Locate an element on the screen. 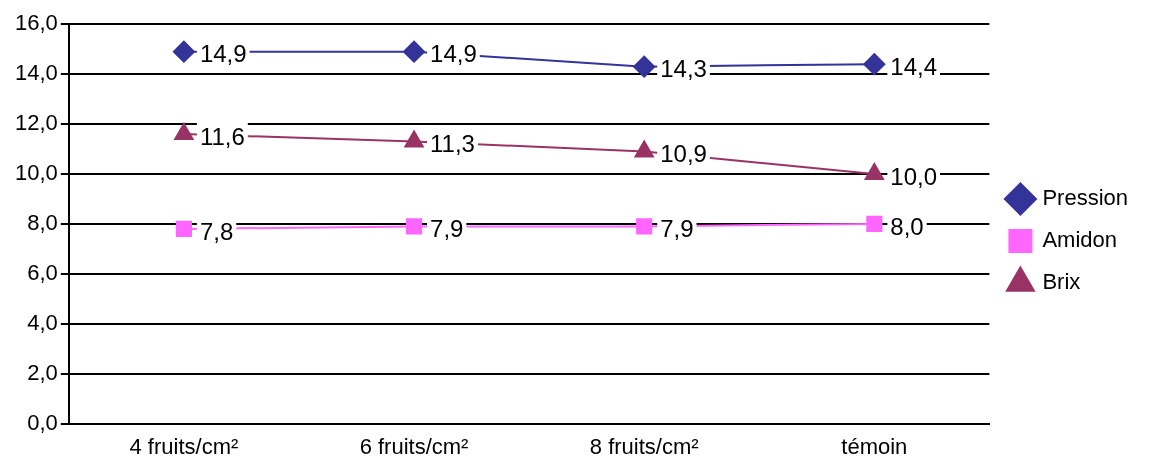 The height and width of the screenshot is (476, 1158). data-label: 10,0 is located at coordinates (914, 176).